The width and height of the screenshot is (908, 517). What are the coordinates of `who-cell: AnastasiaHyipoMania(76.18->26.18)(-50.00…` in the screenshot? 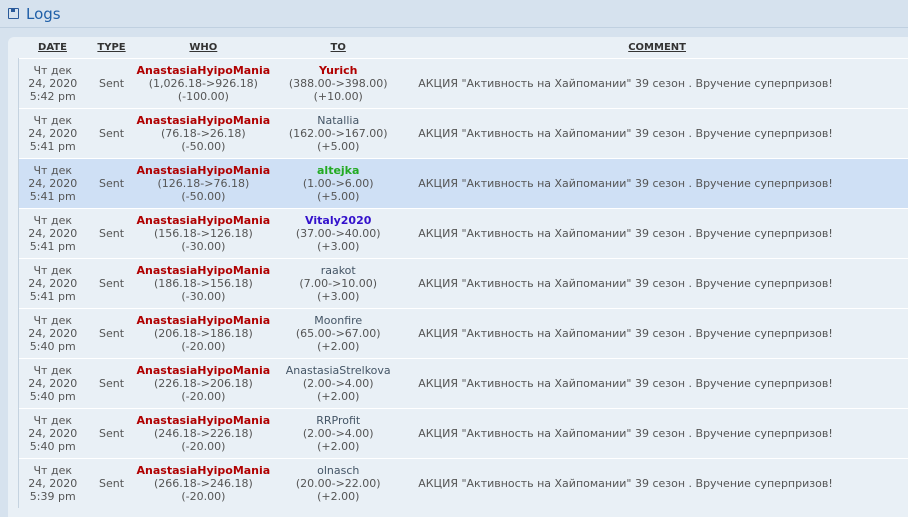 It's located at (204, 134).